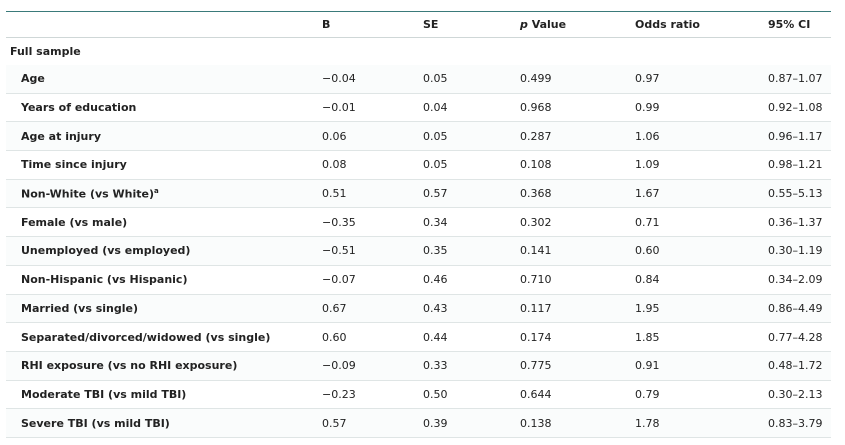  I want to click on cell-odds-ratio-text: 1.95, so click(647, 308).